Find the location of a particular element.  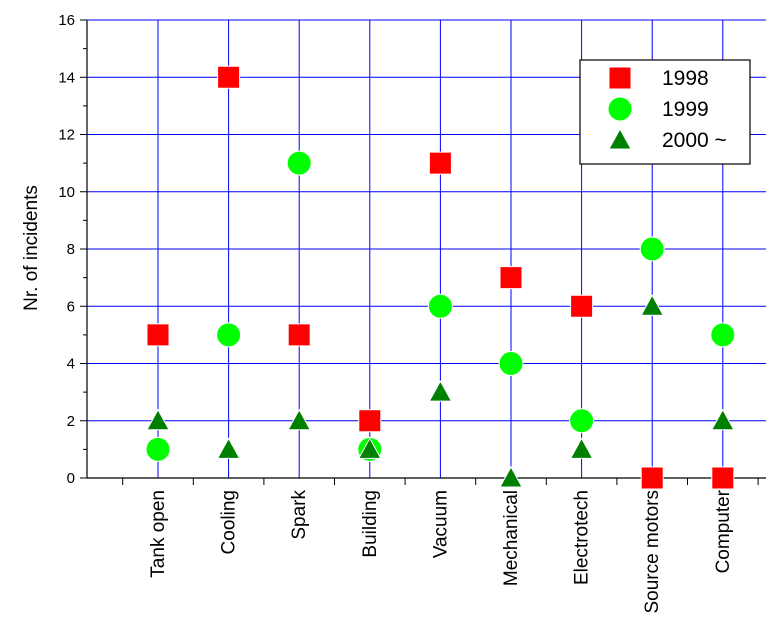

category-label: Building is located at coordinates (370, 524).